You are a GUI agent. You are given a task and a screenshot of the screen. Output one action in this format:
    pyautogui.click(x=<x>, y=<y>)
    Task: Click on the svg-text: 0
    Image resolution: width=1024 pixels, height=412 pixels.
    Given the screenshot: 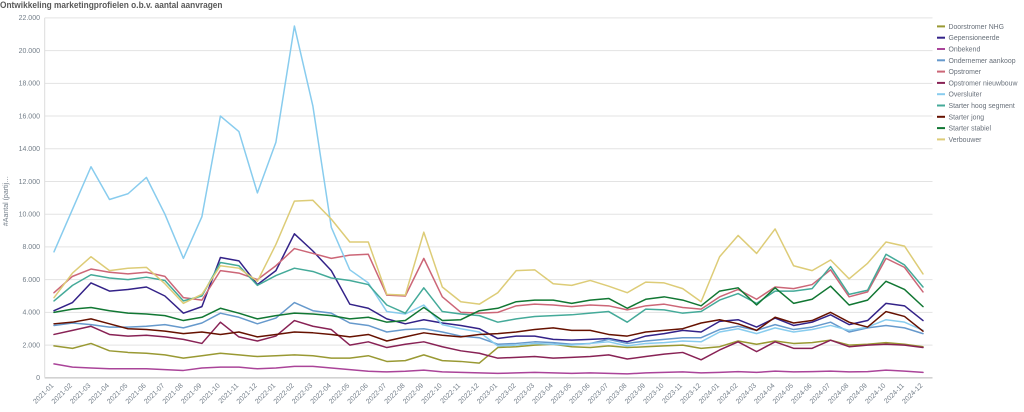 What is the action you would take?
    pyautogui.click(x=38, y=378)
    